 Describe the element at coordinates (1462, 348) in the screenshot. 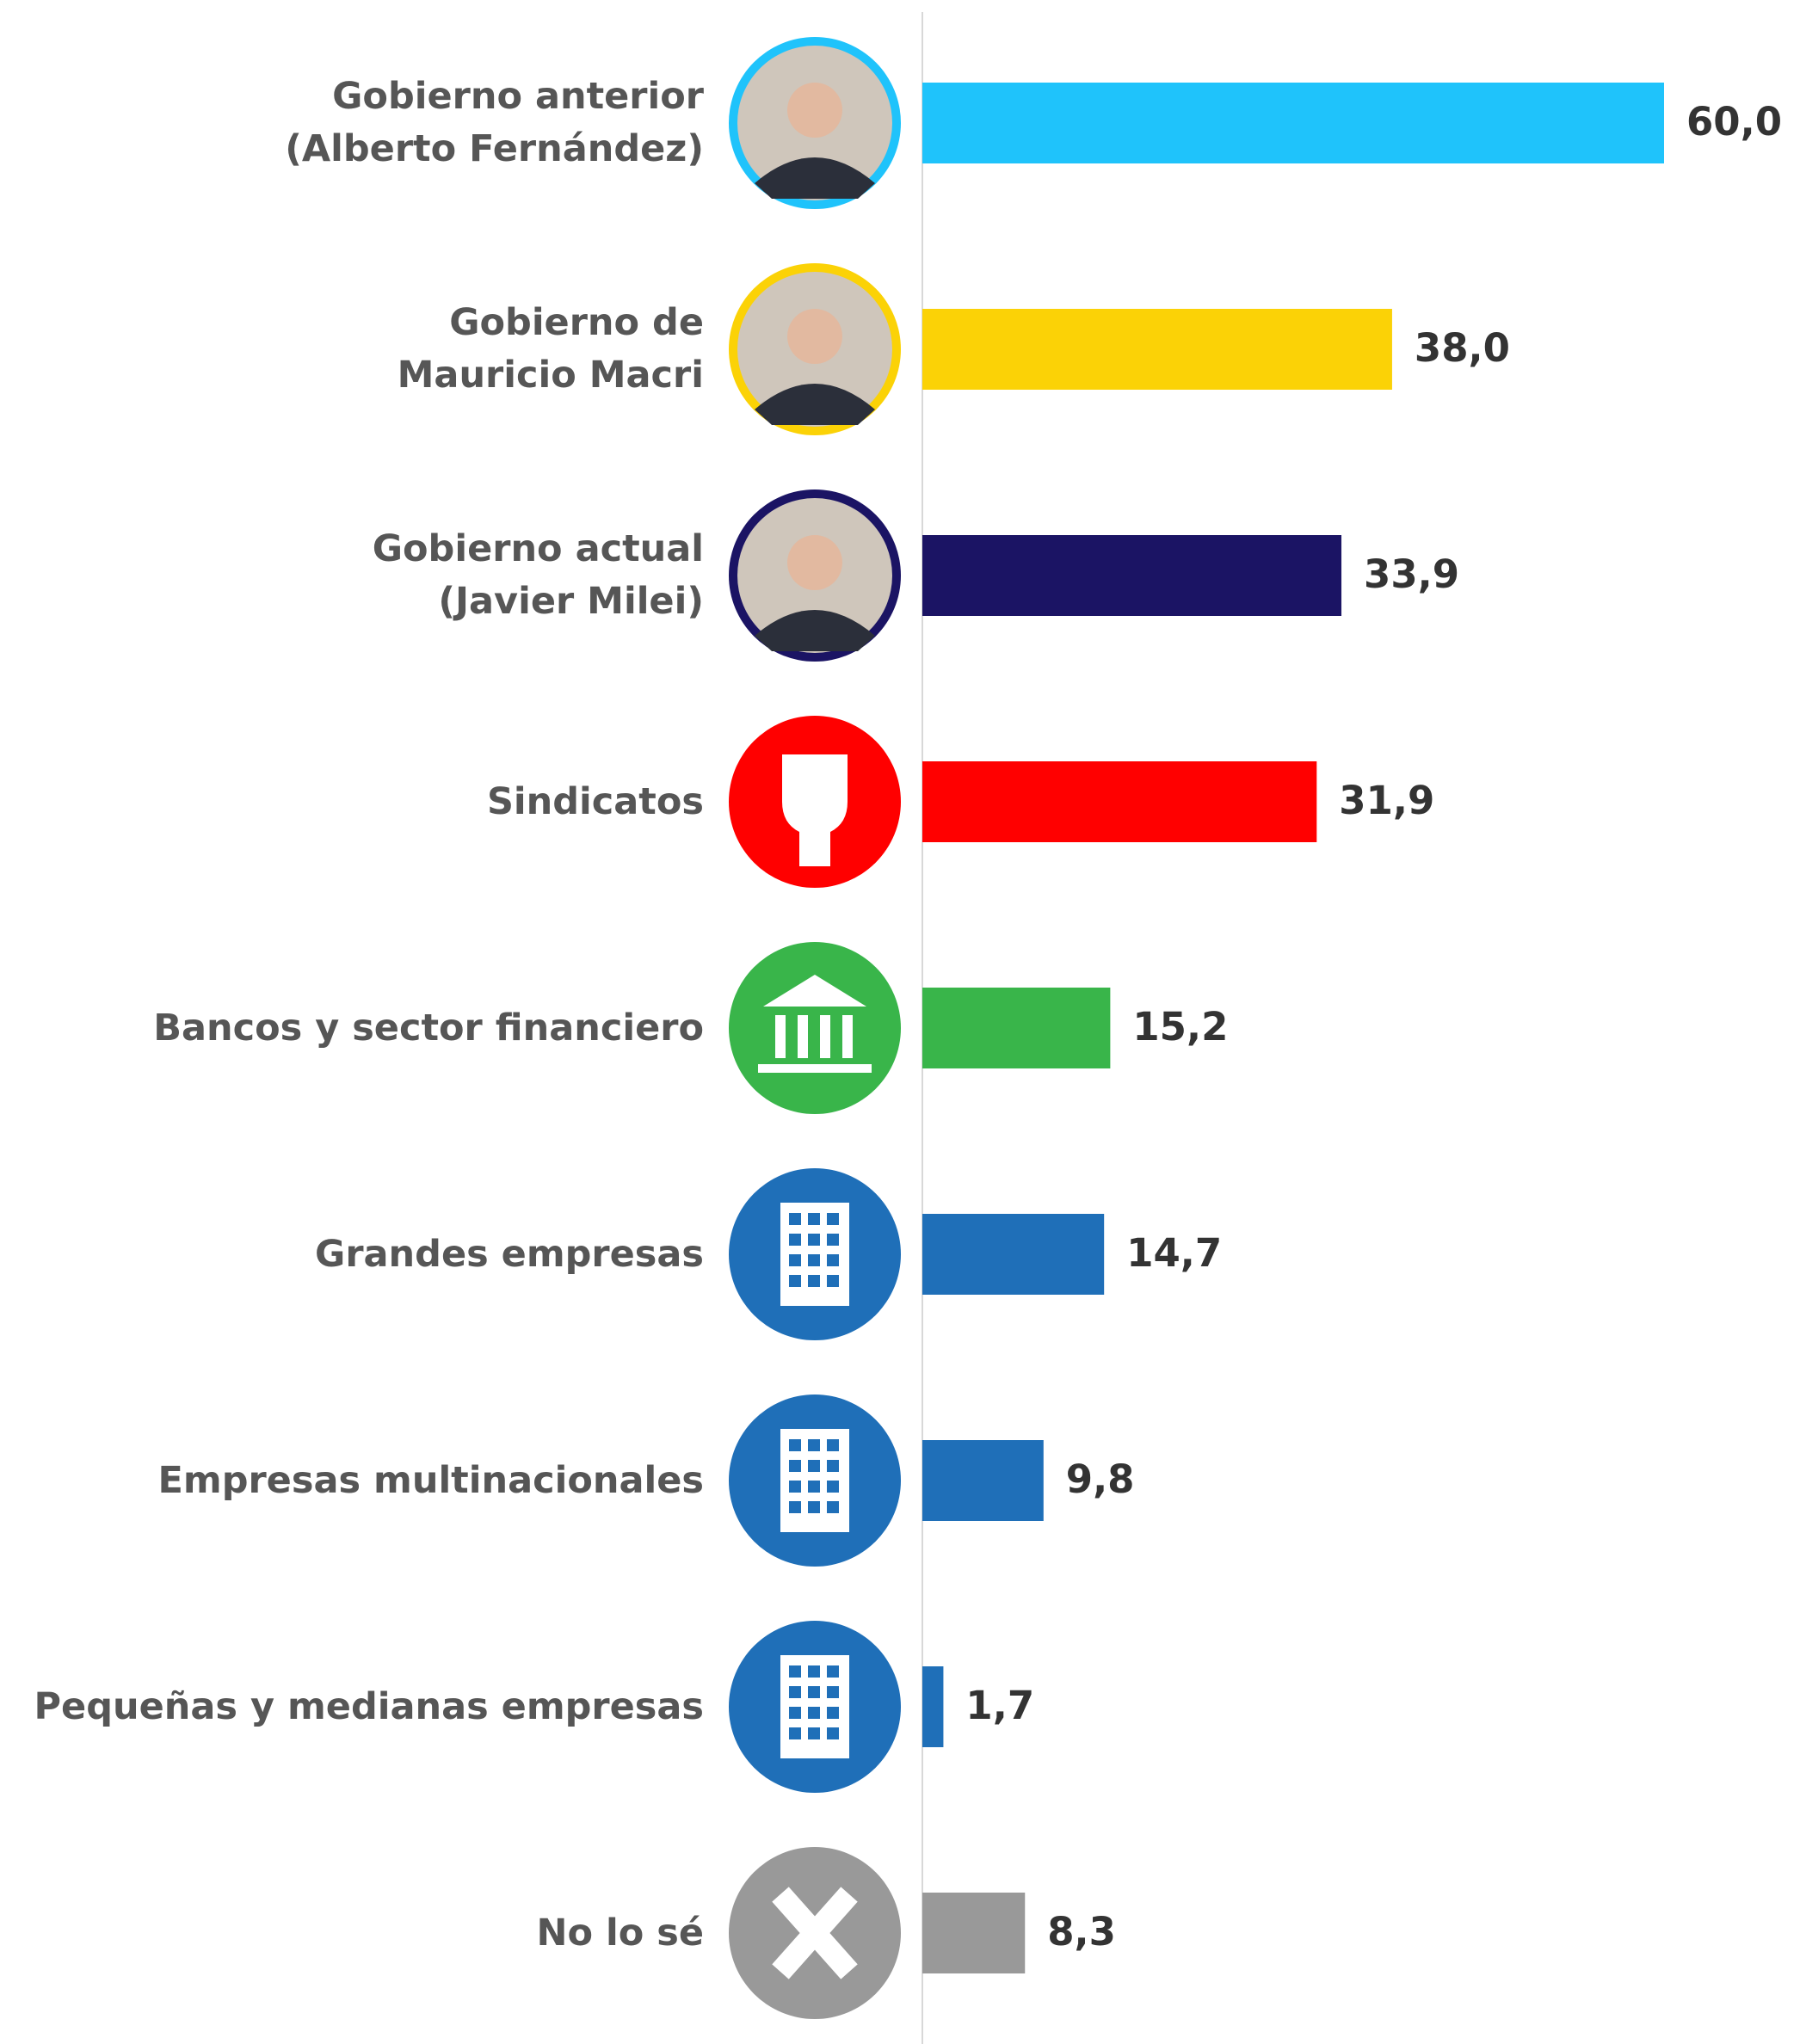

I see `value-label: 38,0` at that location.